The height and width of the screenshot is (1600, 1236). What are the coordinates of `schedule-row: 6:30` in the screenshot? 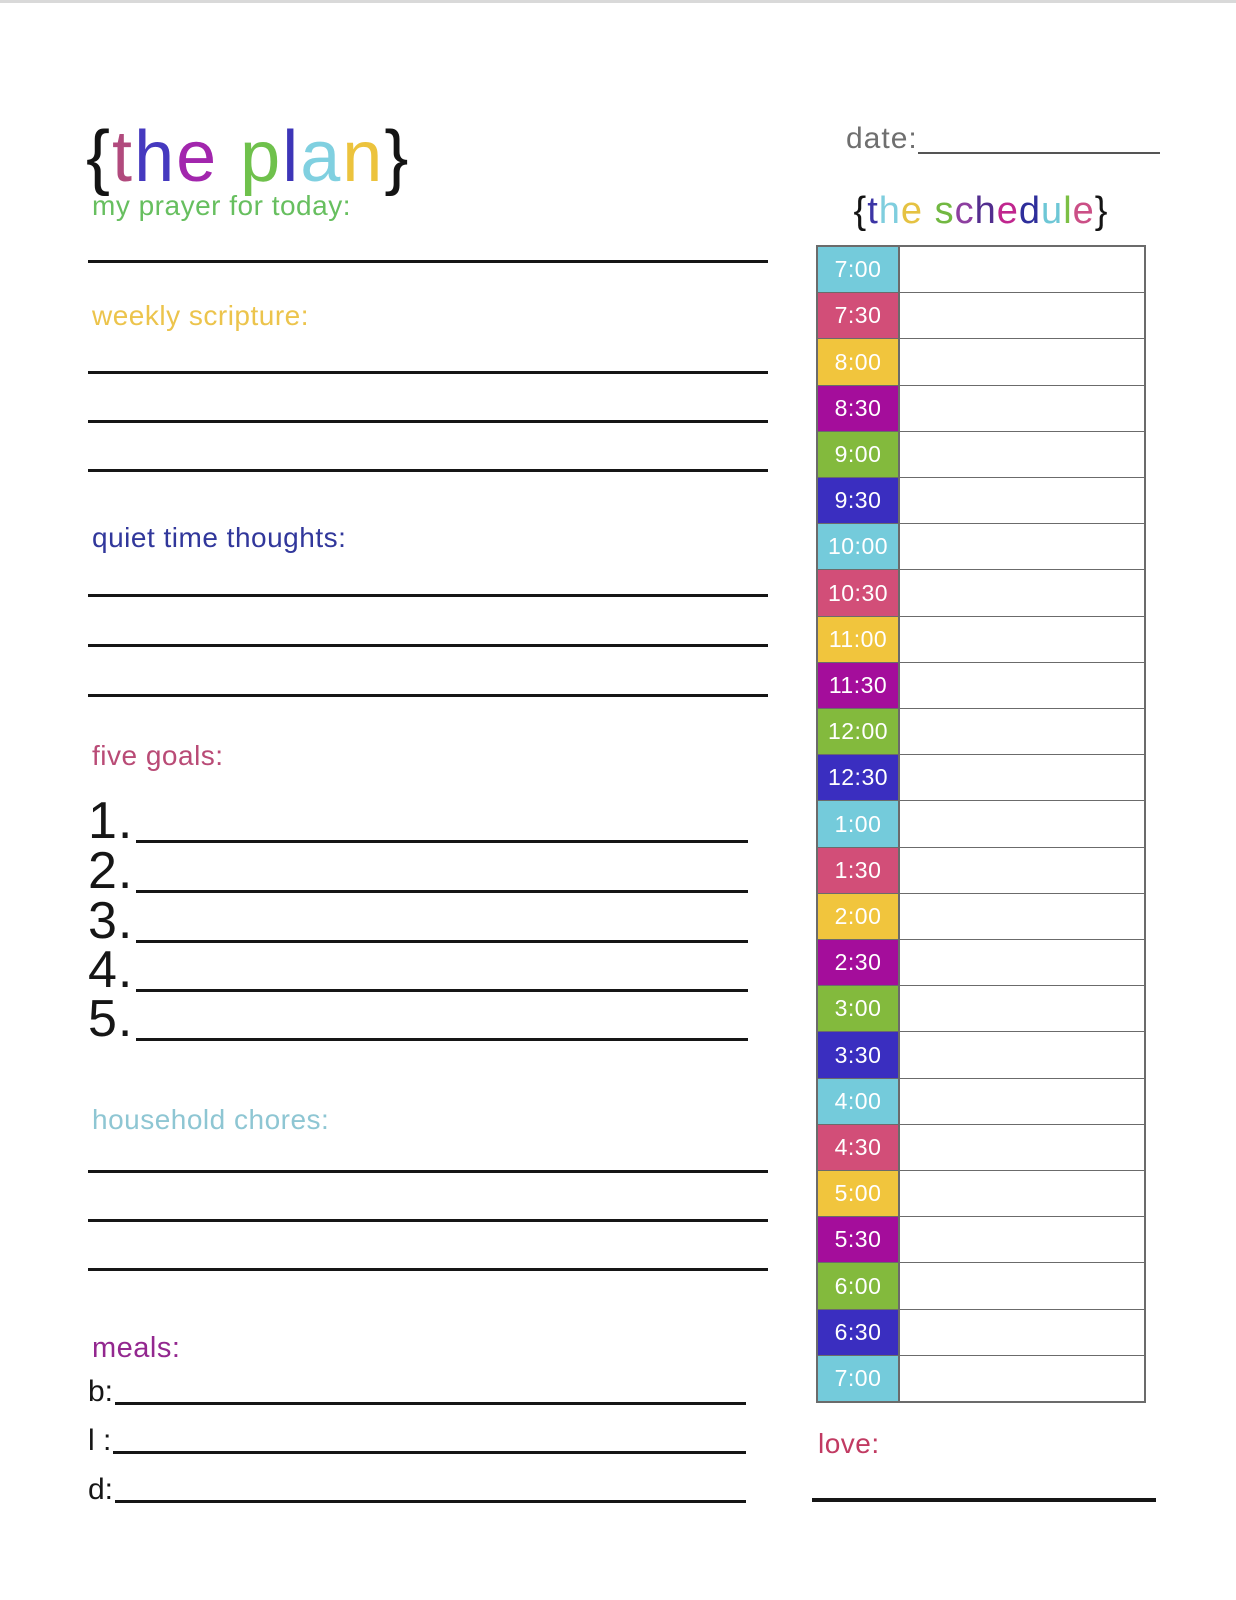 It's located at (981, 1332).